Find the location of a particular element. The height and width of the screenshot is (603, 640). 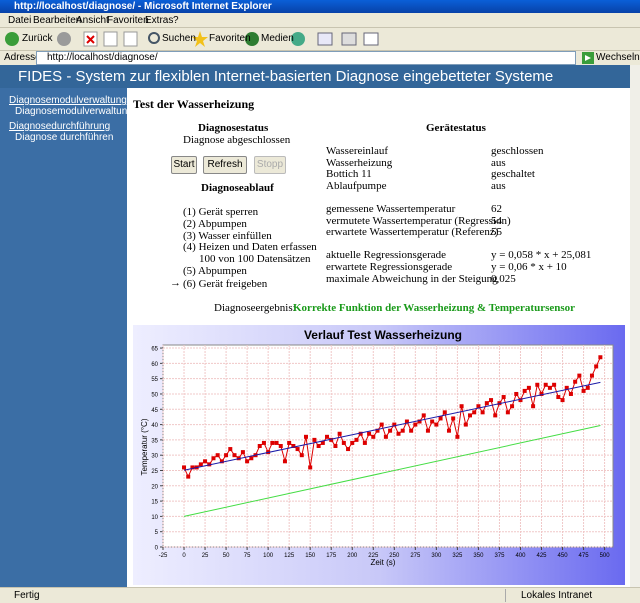

menu-item: Datei is located at coordinates (20, 20).